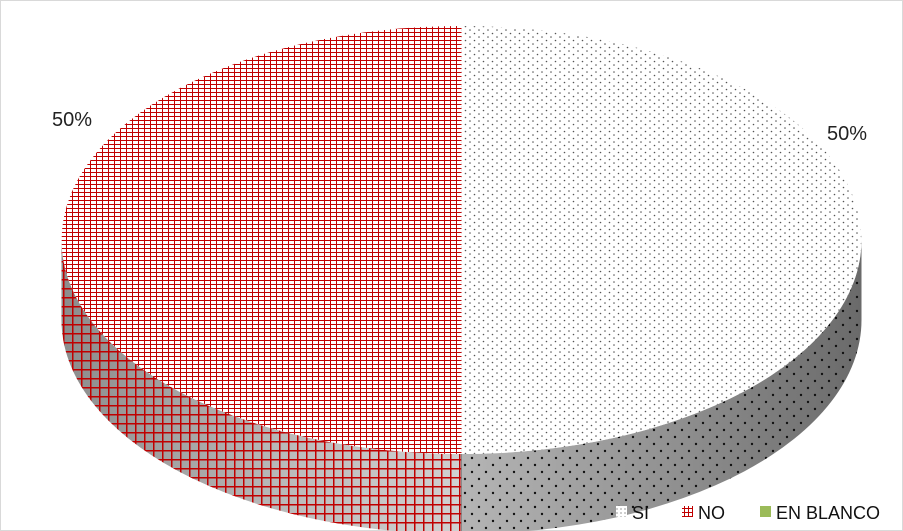  What do you see at coordinates (640, 513) in the screenshot?
I see `legend-label-si: SI` at bounding box center [640, 513].